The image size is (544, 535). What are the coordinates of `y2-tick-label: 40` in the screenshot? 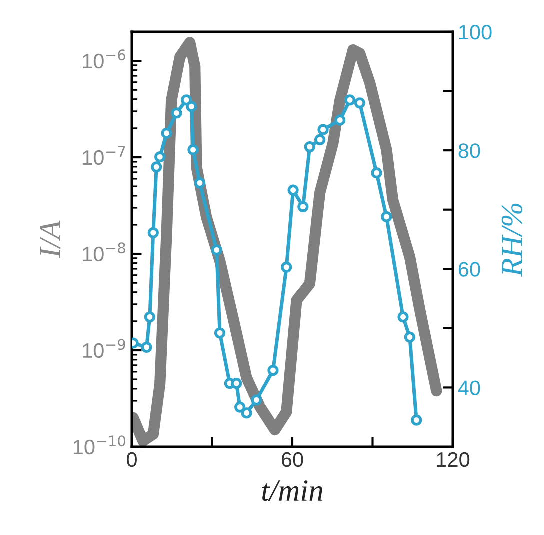 It's located at (469, 388).